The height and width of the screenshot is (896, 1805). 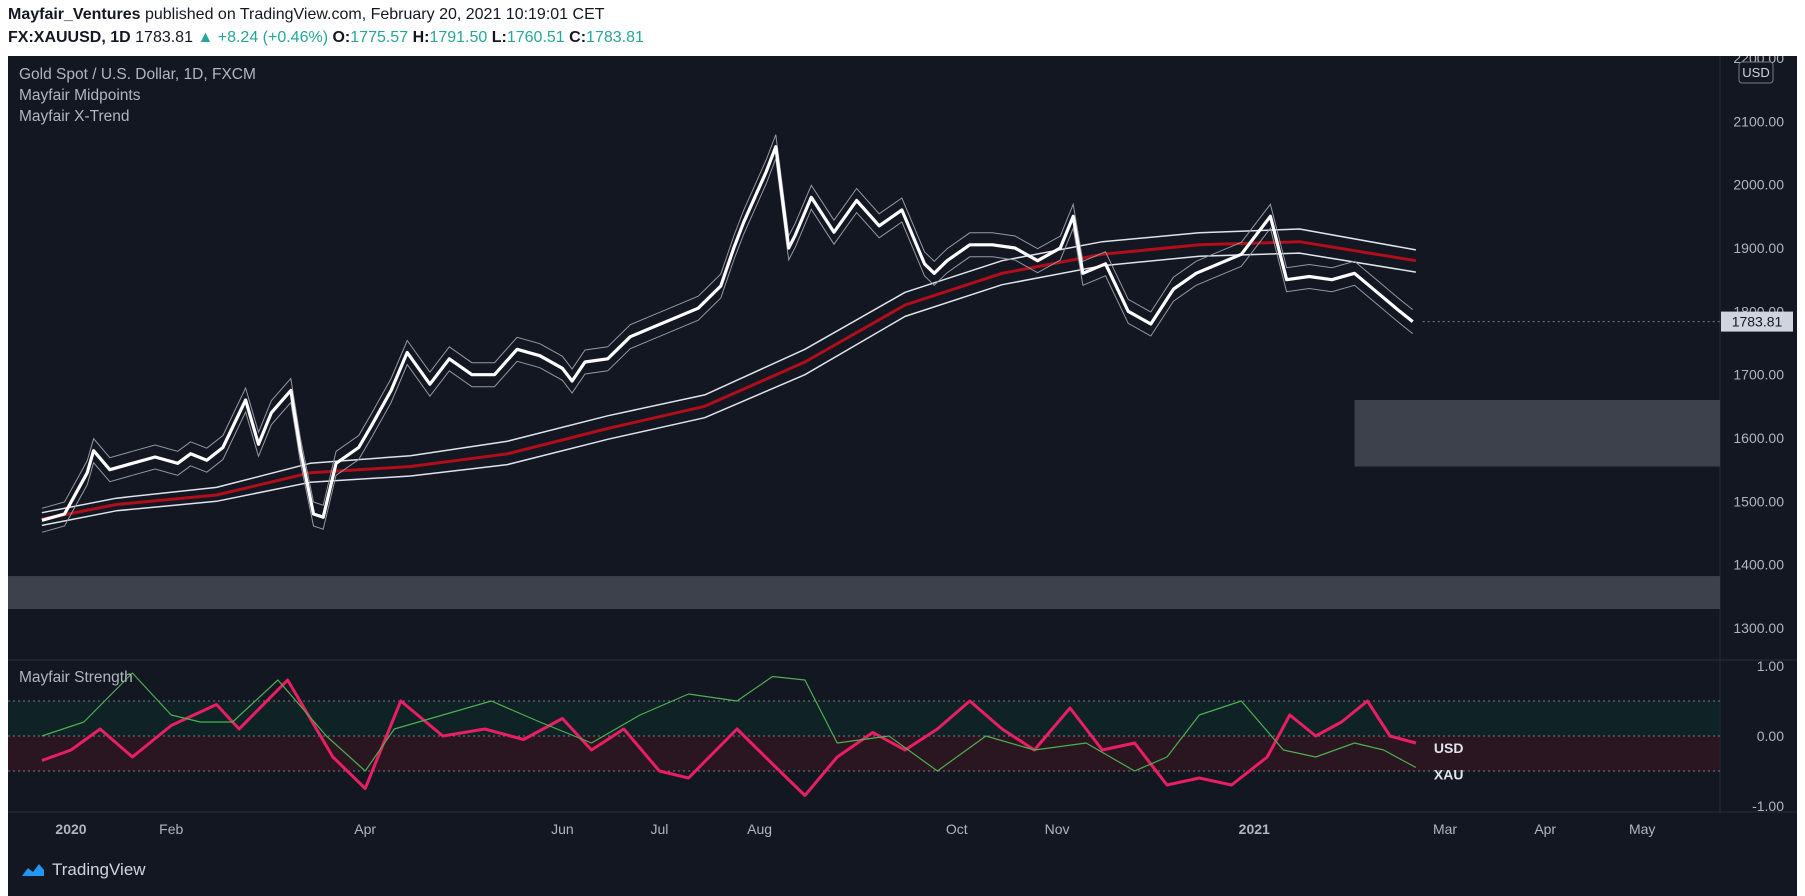 I want to click on instrument-label: Gold Spot / U.S. Dollar, 1D, FXCM, so click(x=137, y=74).